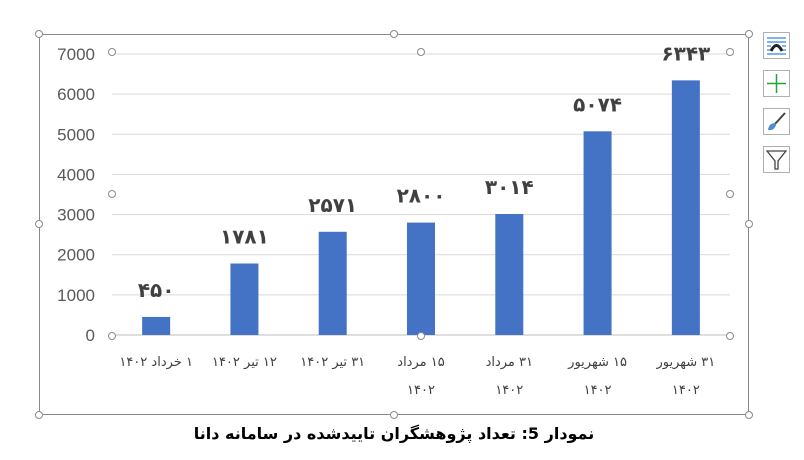 The width and height of the screenshot is (804, 460). I want to click on x-tick-label: ۳۱ شهریور, so click(685, 362).